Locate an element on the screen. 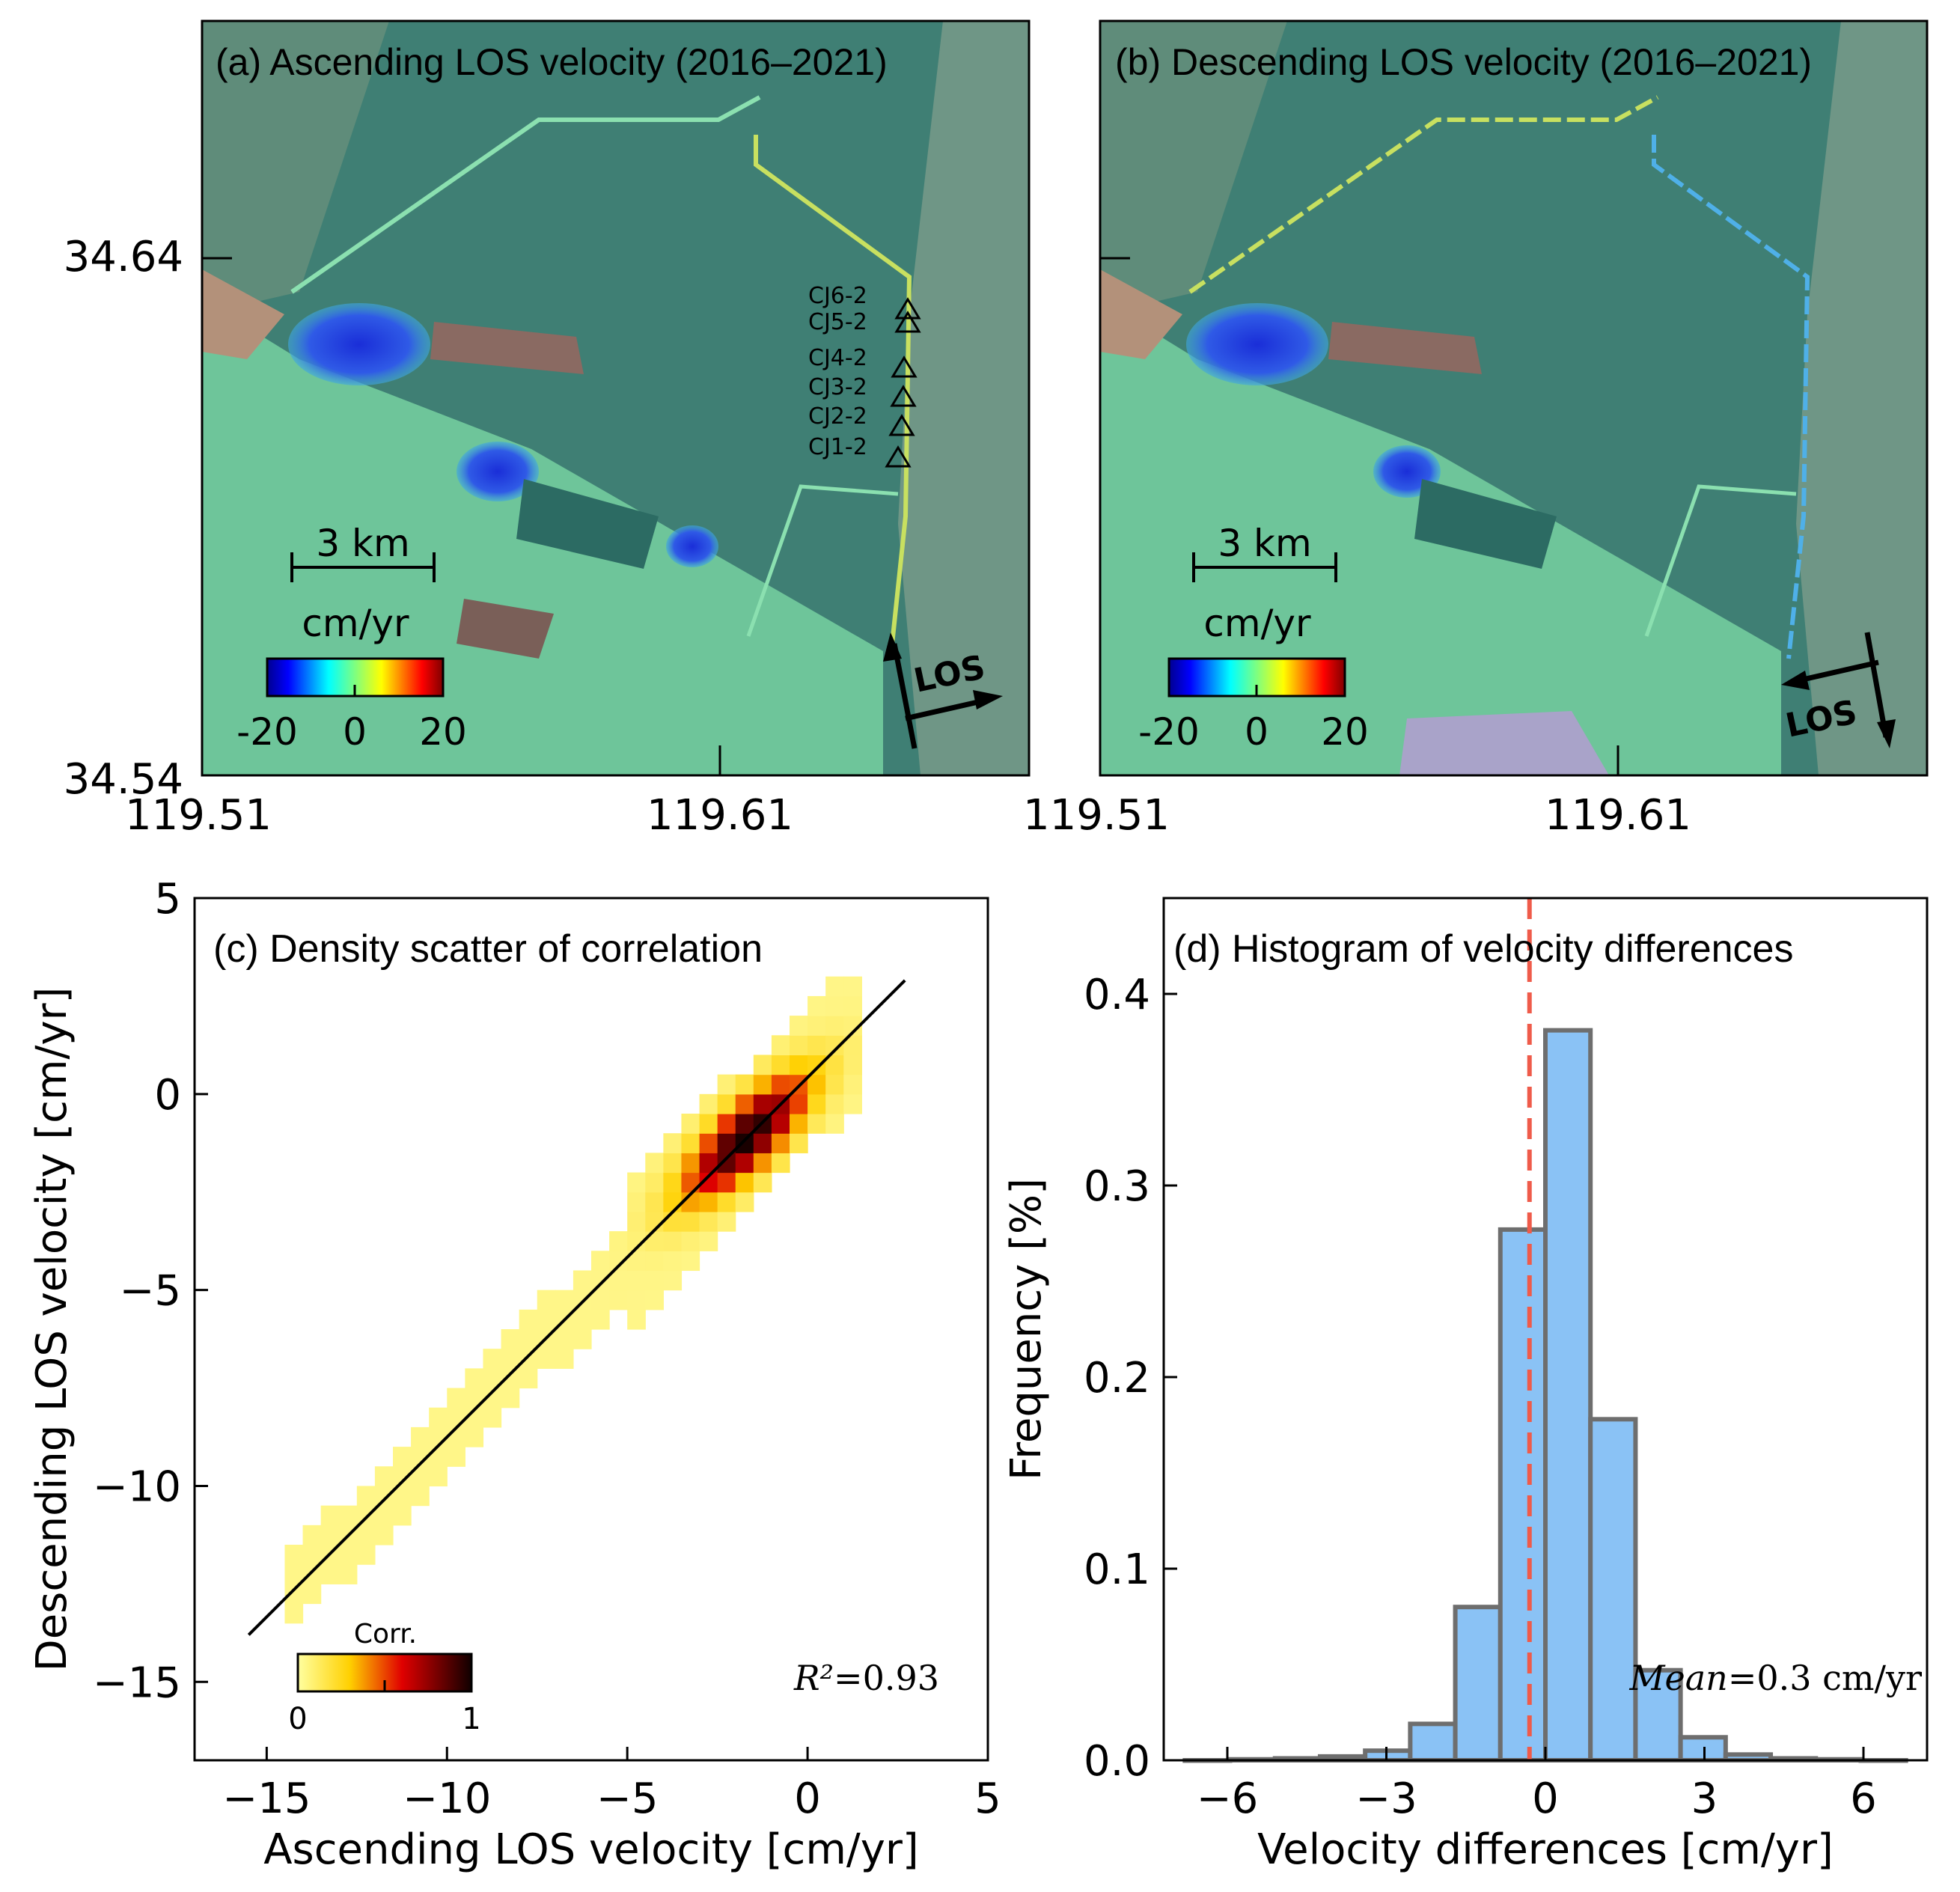 This screenshot has width=1960, height=1892. y-tick-label: 0.2 is located at coordinates (1117, 1378).